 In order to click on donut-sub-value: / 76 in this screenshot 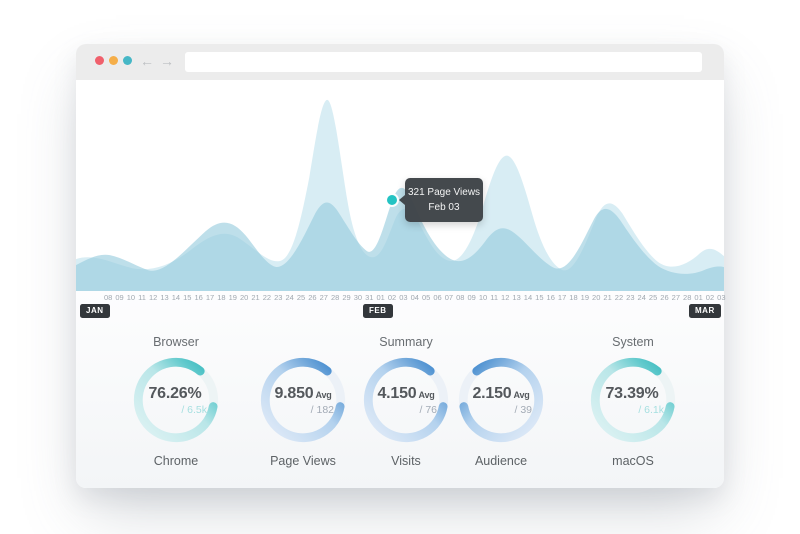, I will do `click(428, 409)`.